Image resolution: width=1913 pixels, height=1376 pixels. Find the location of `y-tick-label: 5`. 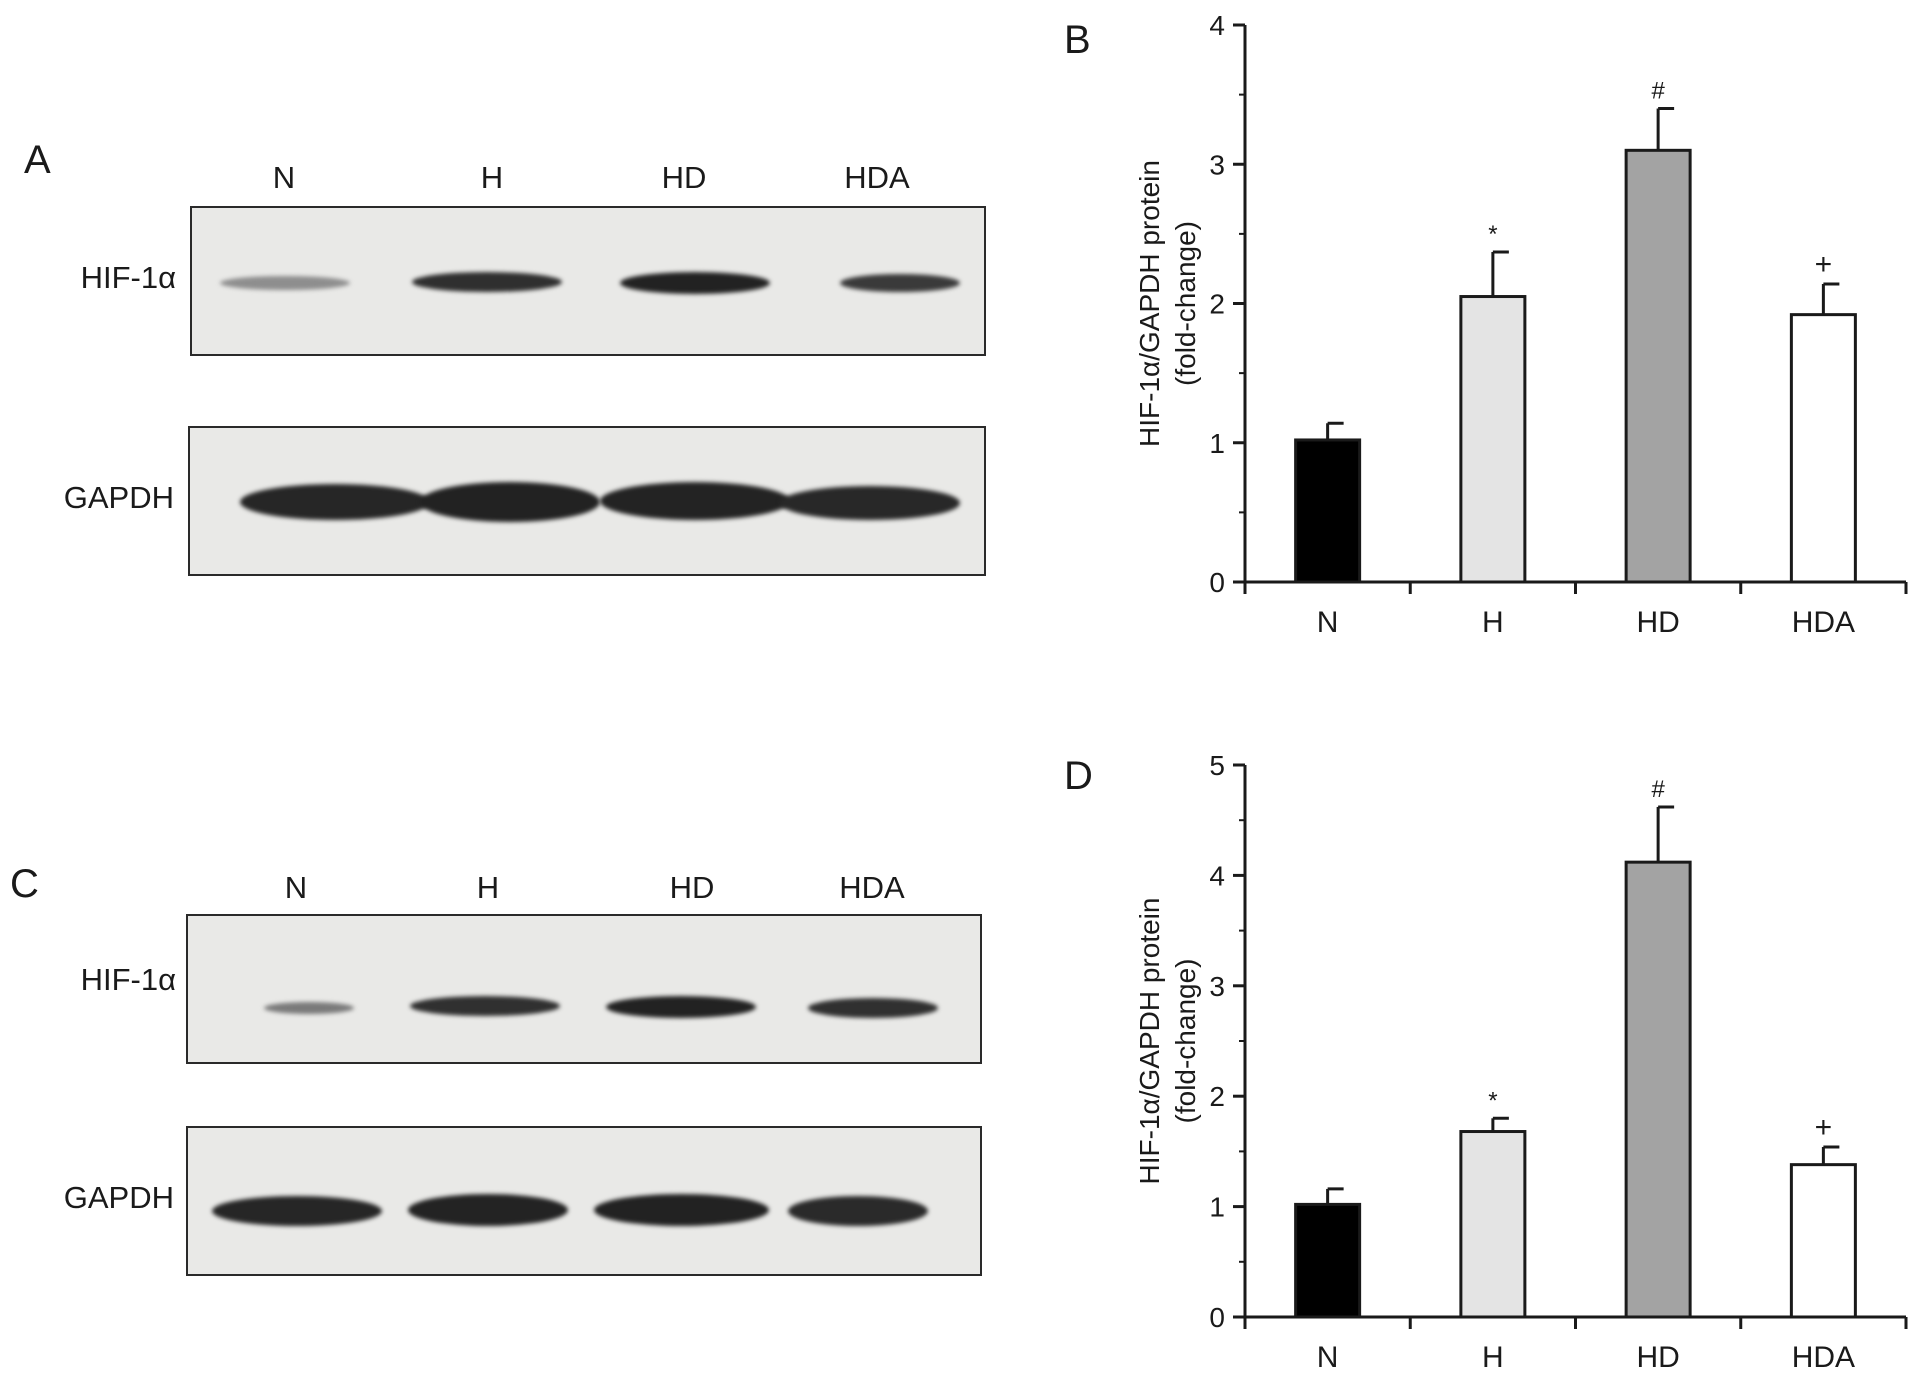

y-tick-label: 5 is located at coordinates (1217, 765).